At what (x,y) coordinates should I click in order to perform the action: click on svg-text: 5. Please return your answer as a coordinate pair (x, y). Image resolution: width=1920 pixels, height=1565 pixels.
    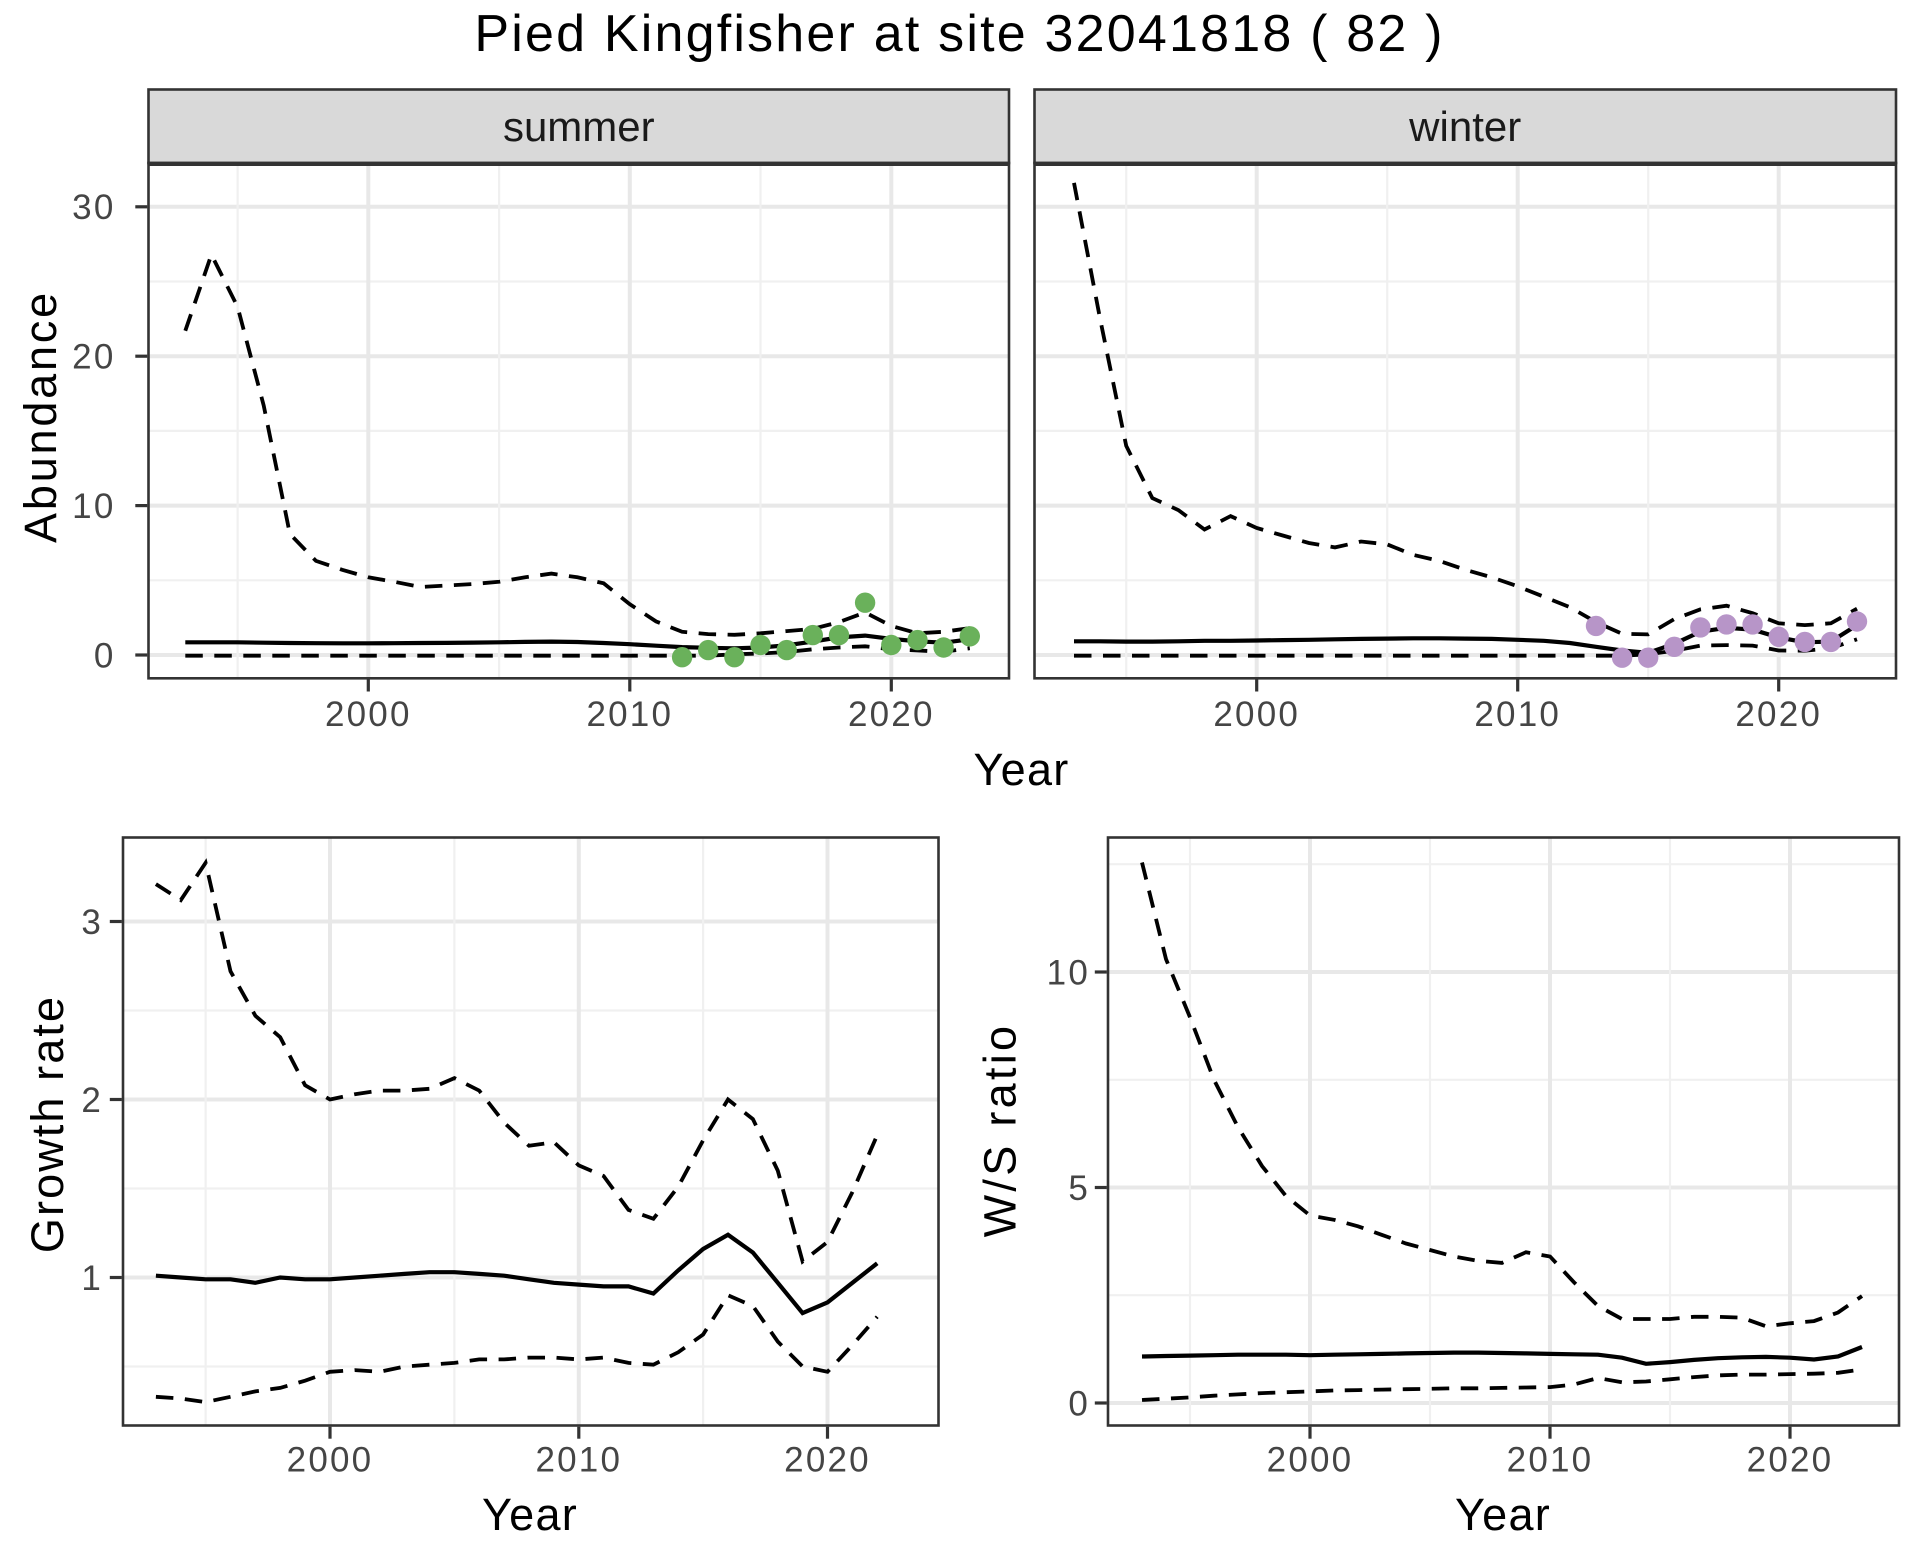
    Looking at the image, I should click on (1079, 1188).